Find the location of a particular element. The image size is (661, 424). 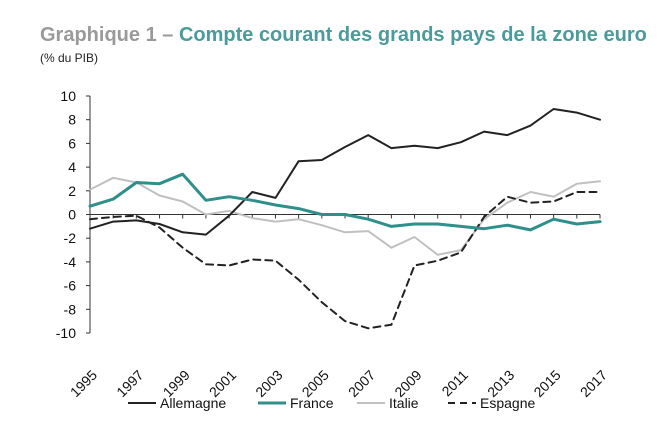

y-axis: 10 8 6 4 2 0 -2 -4 -6 -8 -10 is located at coordinates (73, 214).